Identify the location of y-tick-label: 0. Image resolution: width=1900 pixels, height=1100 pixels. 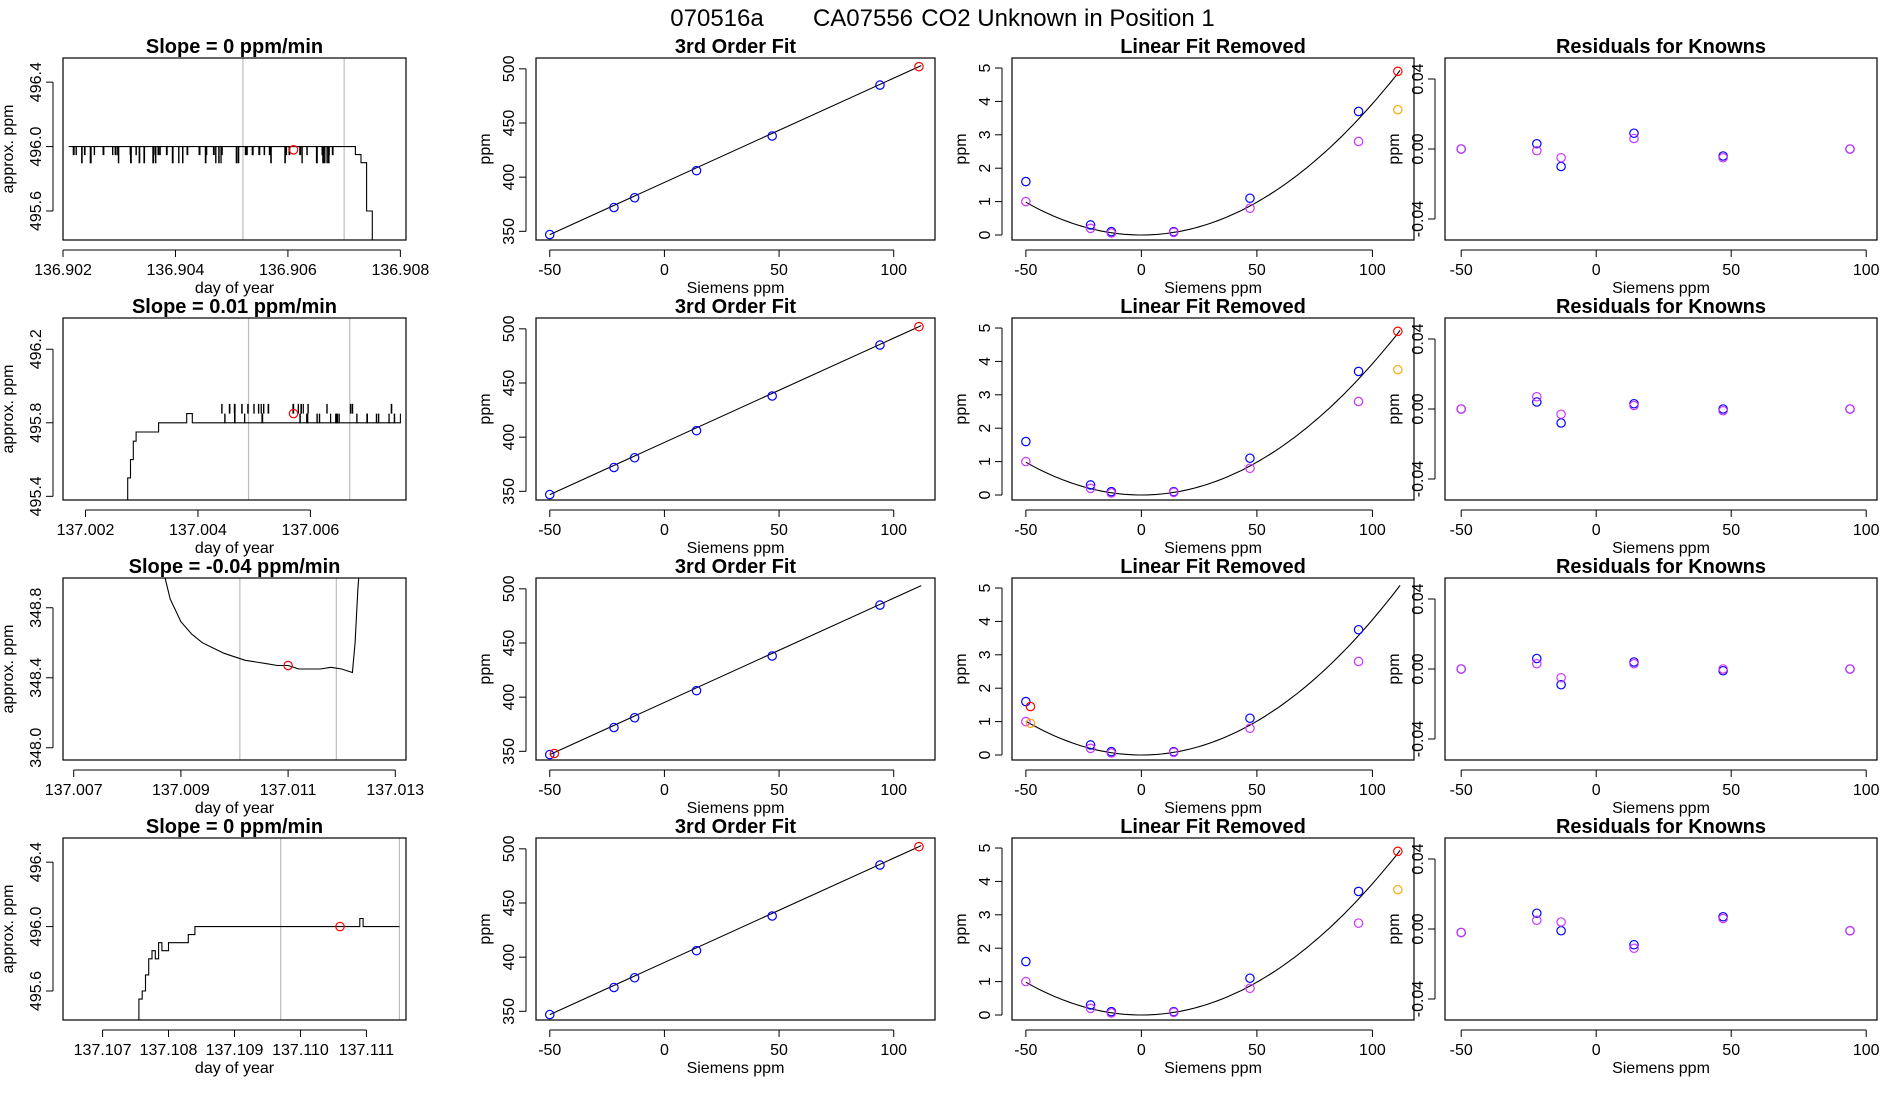
(985, 234).